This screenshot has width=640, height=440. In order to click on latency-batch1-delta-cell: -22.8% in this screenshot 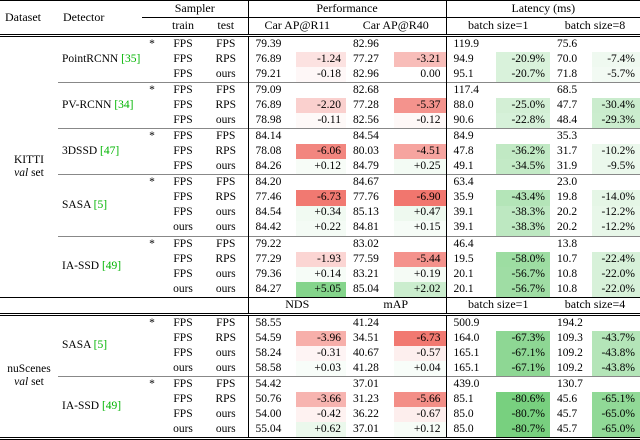, I will do `click(523, 121)`.